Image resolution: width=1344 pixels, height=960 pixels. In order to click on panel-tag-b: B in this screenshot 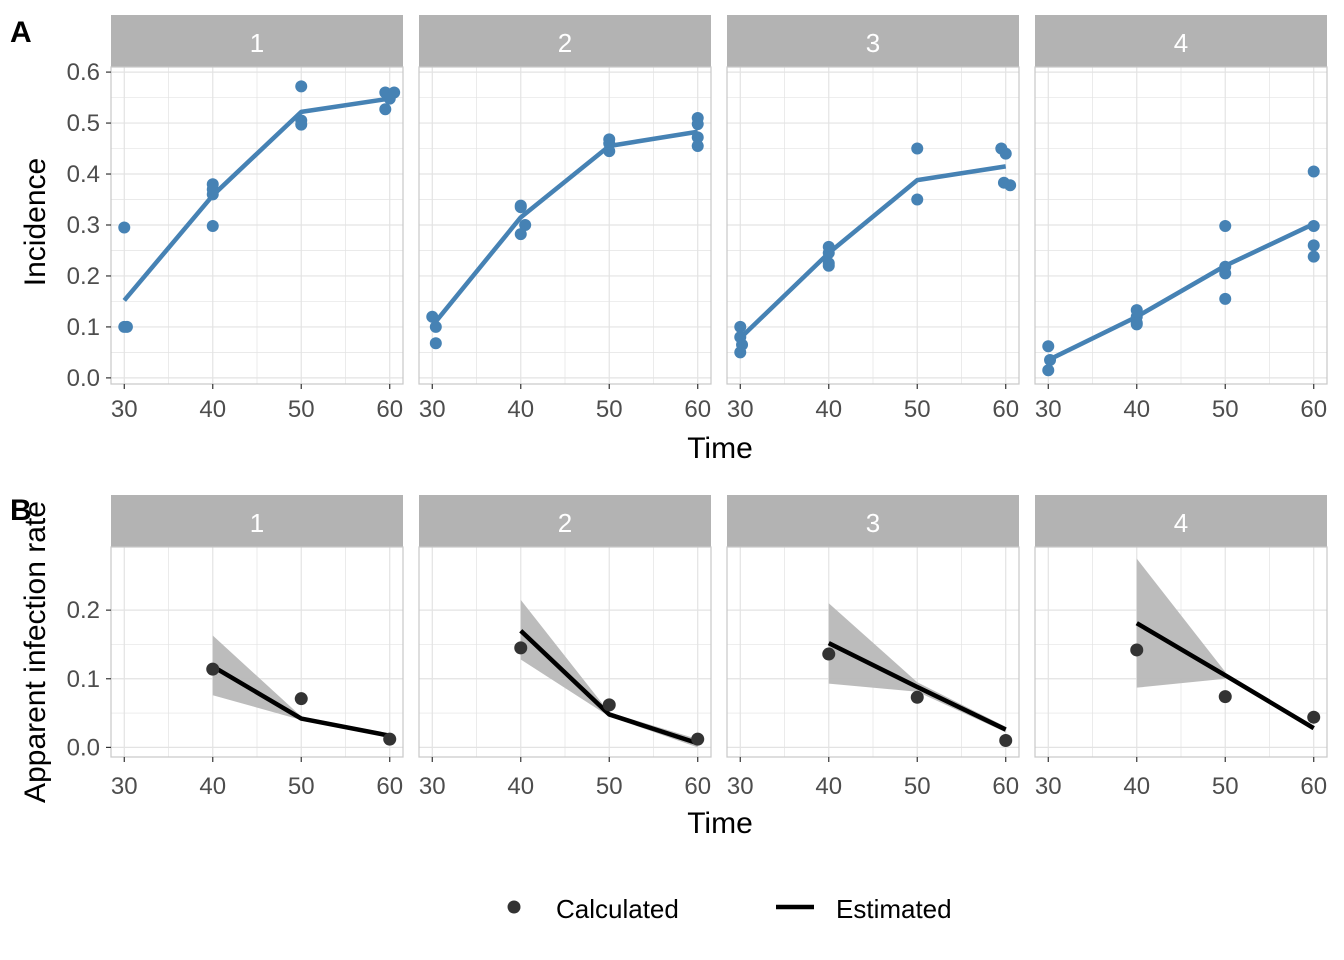, I will do `click(21, 510)`.